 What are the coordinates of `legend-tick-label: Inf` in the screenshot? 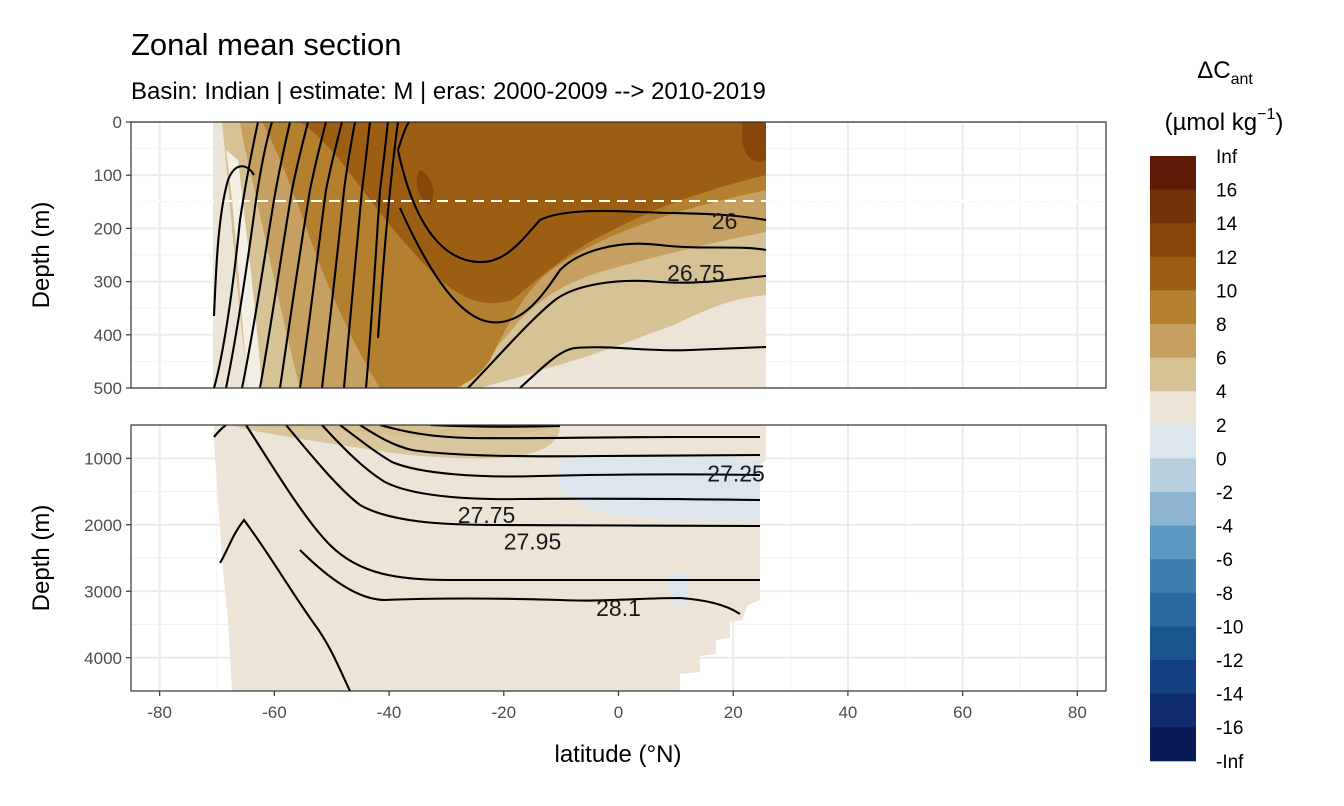 It's located at (1227, 157).